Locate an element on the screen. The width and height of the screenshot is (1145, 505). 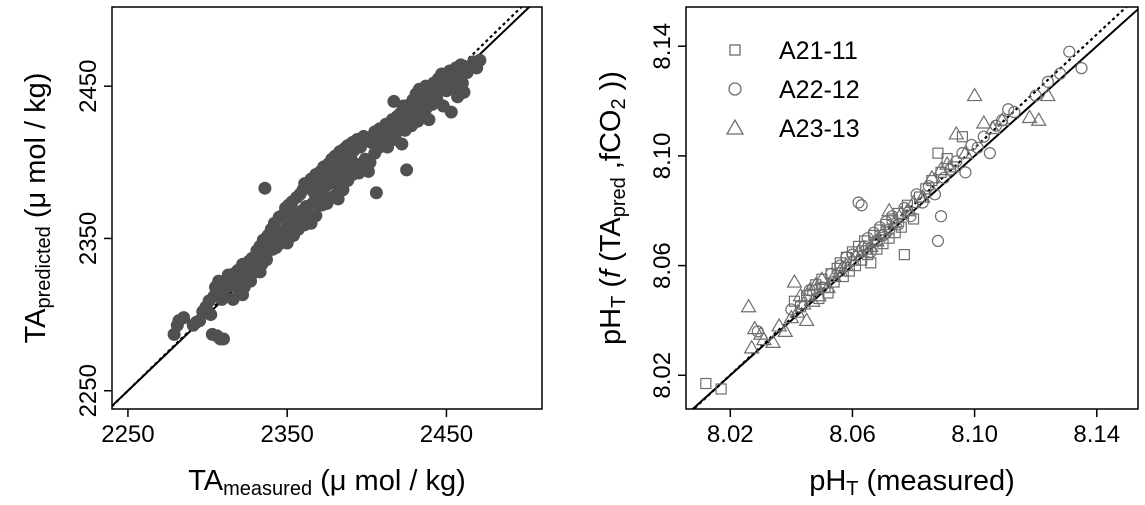
right-x-axis-label: pHT (measured) is located at coordinates (912, 482).